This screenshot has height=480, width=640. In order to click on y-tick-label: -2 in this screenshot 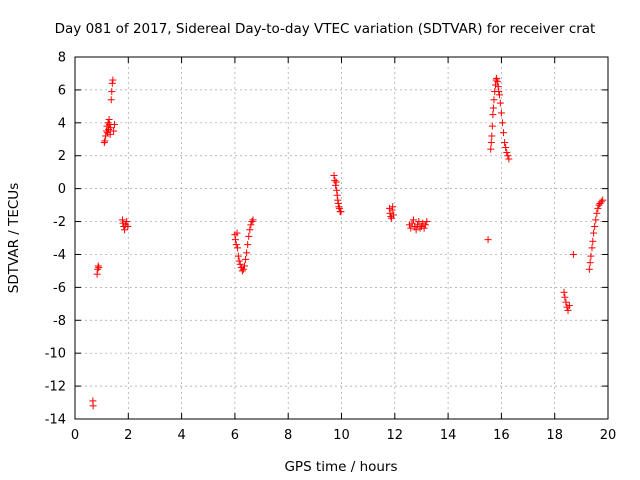, I will do `click(59, 222)`.